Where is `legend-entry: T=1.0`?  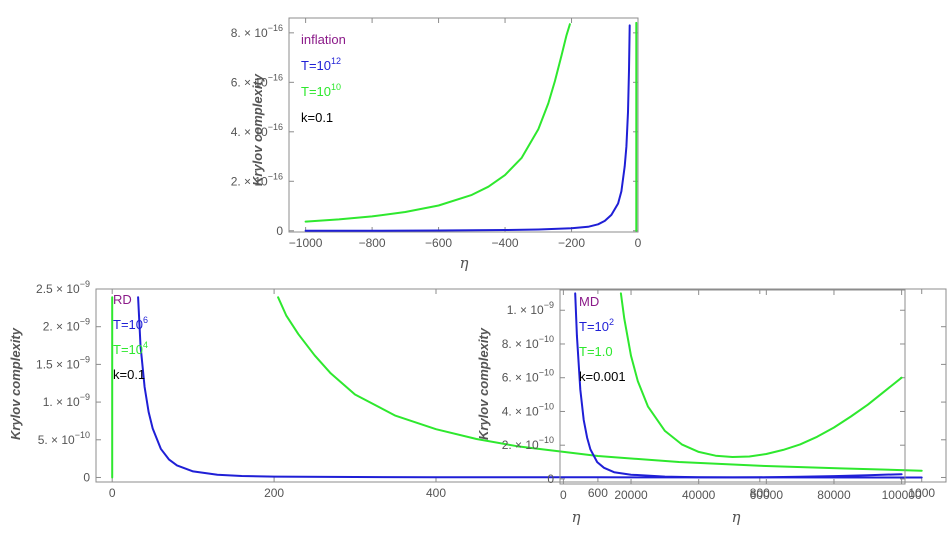 legend-entry: T=1.0 is located at coordinates (596, 351).